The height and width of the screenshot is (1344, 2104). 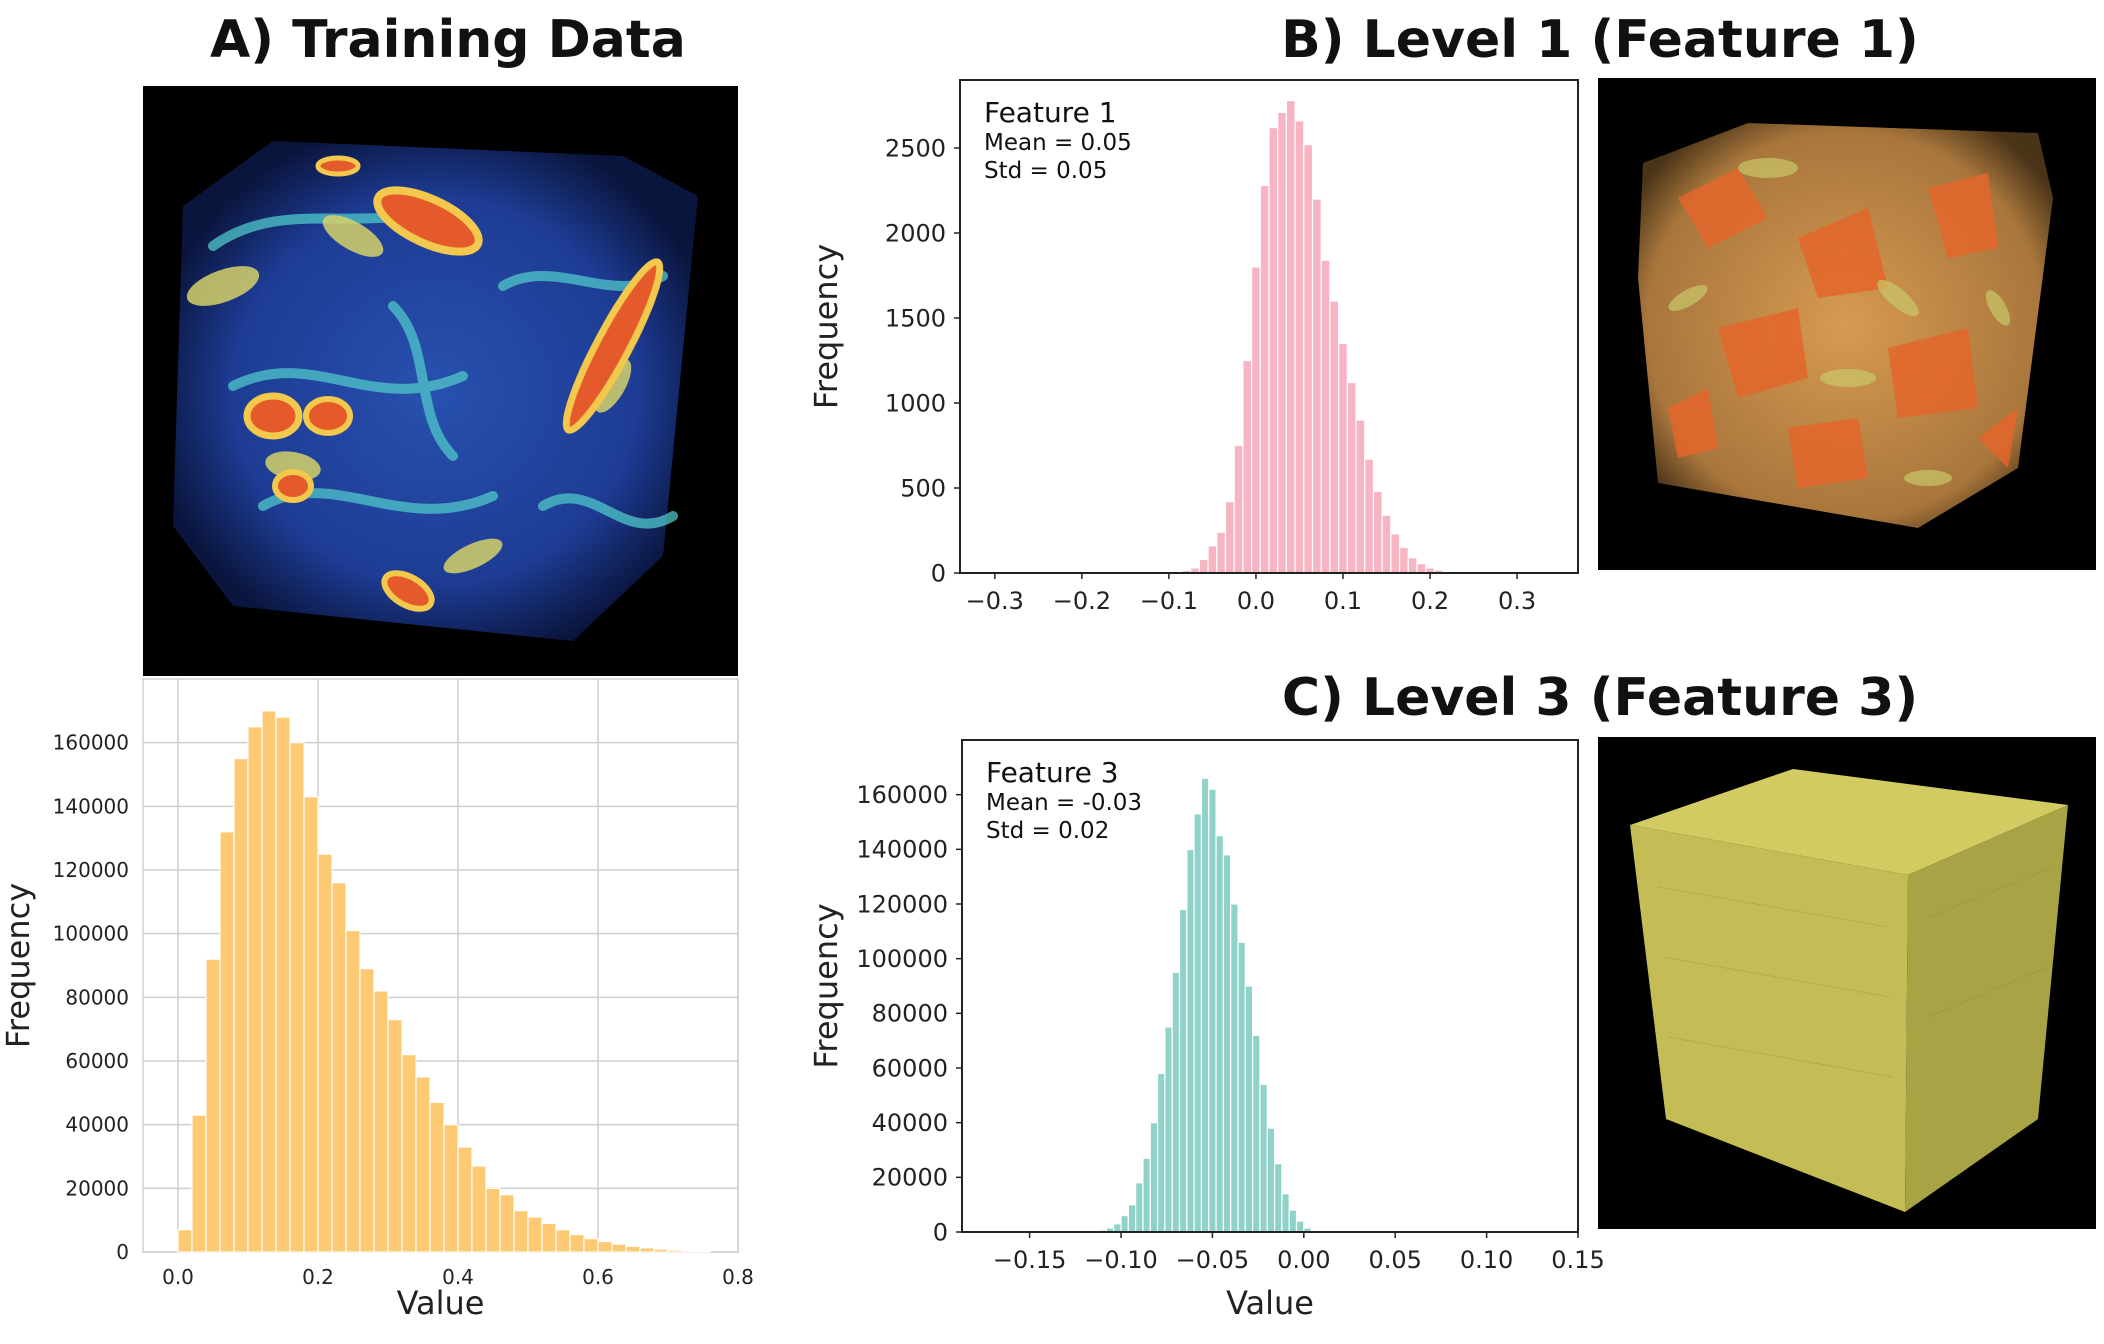 I want to click on y-tick-label: 1000, so click(x=915, y=403).